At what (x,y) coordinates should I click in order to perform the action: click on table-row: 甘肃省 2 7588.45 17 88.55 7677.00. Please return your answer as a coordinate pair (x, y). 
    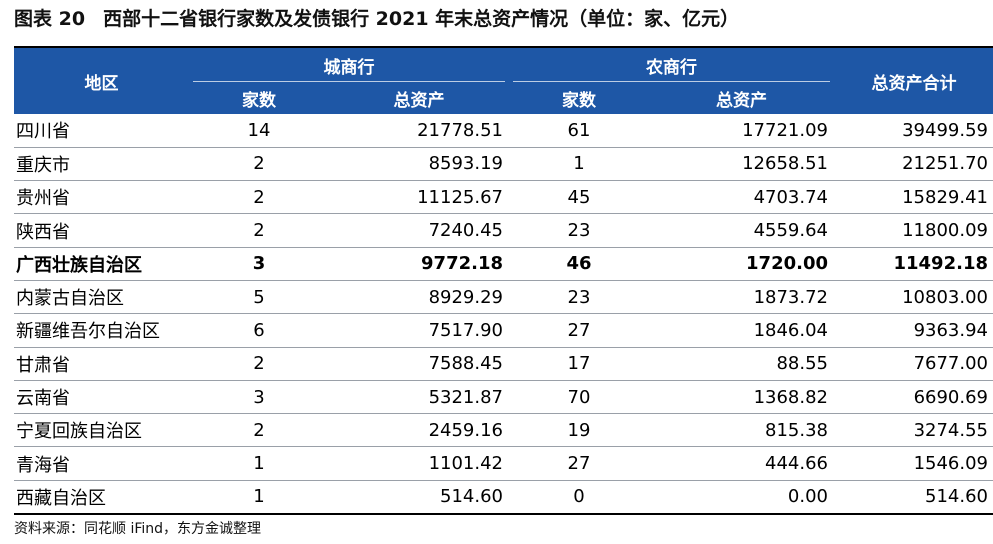
    Looking at the image, I should click on (503, 364).